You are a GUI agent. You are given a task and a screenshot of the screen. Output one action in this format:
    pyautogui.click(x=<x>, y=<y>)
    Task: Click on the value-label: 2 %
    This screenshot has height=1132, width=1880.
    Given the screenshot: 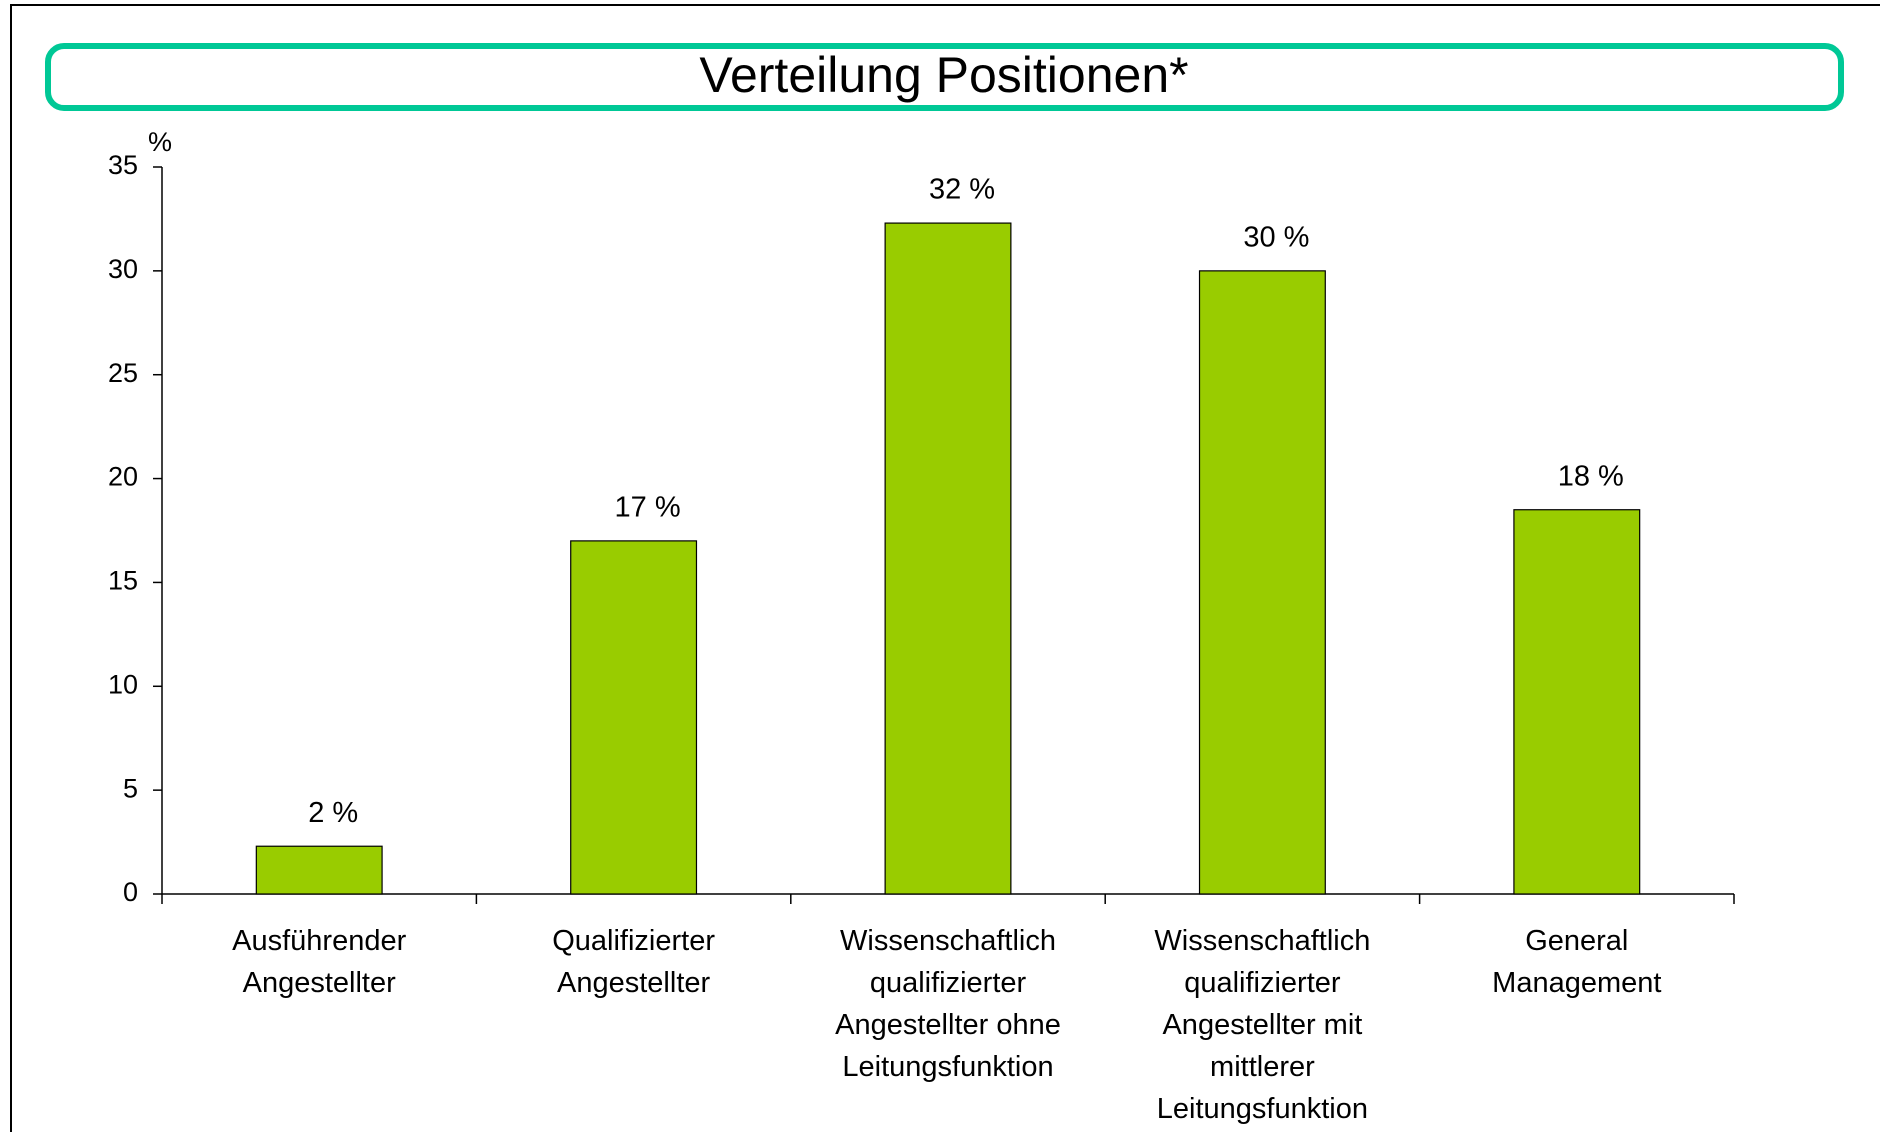 What is the action you would take?
    pyautogui.click(x=333, y=813)
    